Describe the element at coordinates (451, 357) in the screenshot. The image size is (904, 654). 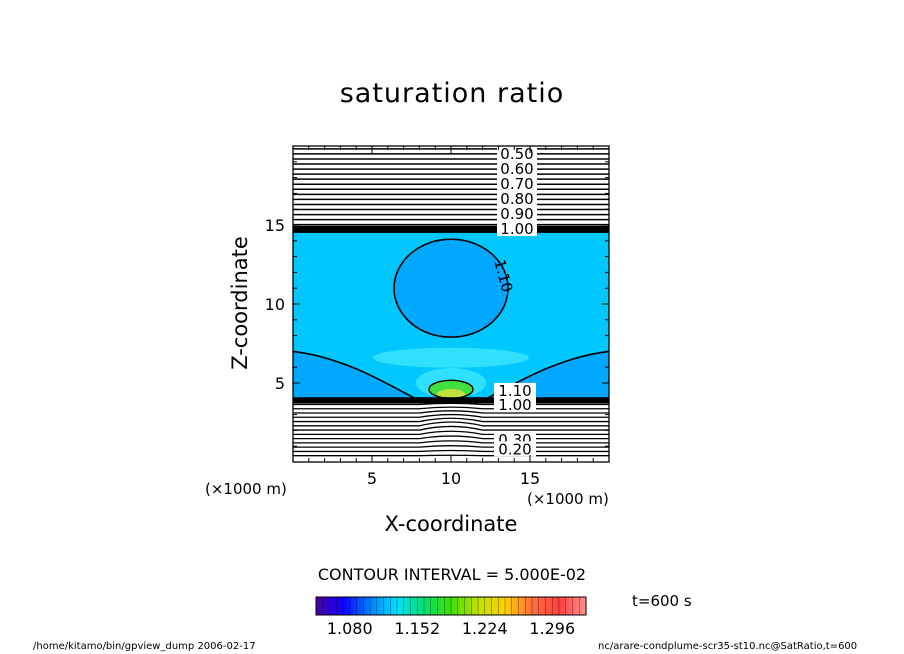
I see `fill-bump` at that location.